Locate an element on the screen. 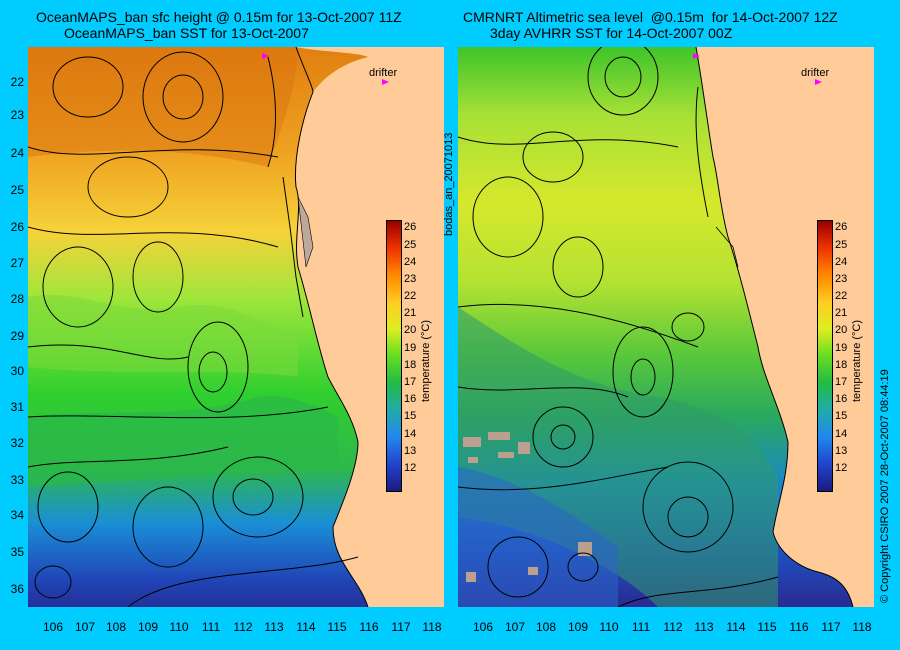 The width and height of the screenshot is (900, 650). lat-label: 29 is located at coordinates (17, 336).